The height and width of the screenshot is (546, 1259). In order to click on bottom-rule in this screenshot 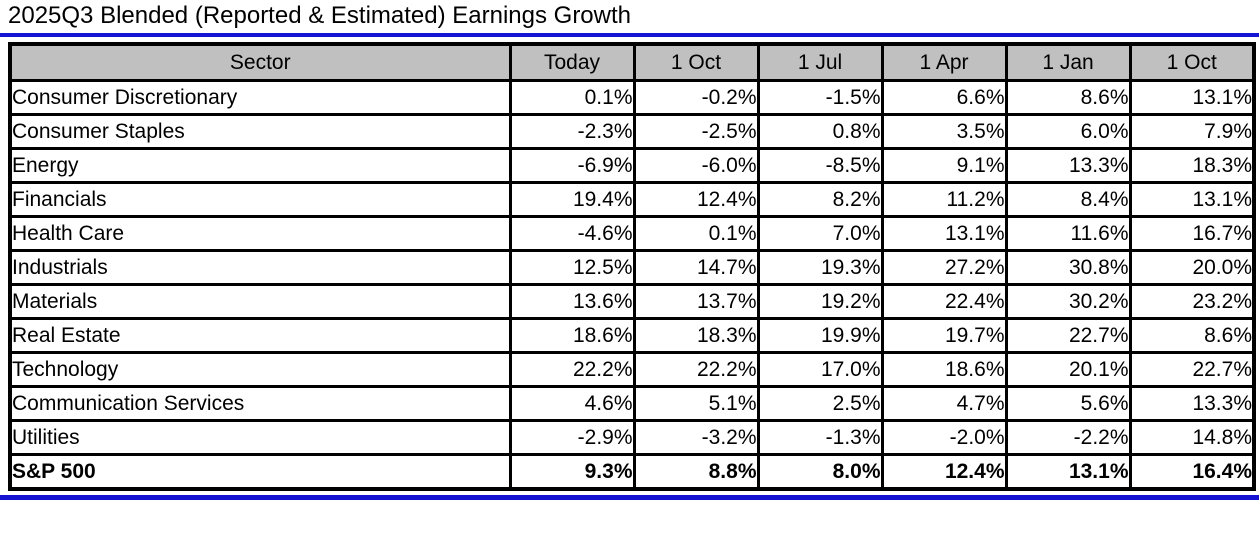, I will do `click(629, 497)`.